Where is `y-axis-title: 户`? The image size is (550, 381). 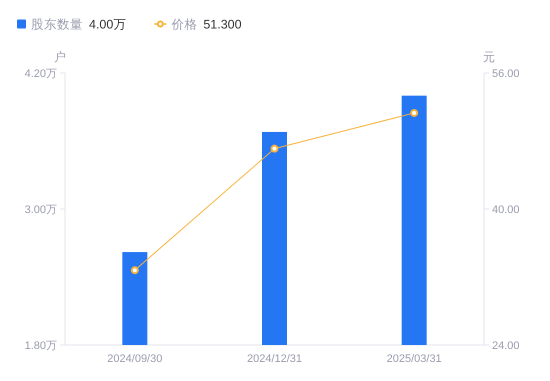
y-axis-title: 户 is located at coordinates (60, 57).